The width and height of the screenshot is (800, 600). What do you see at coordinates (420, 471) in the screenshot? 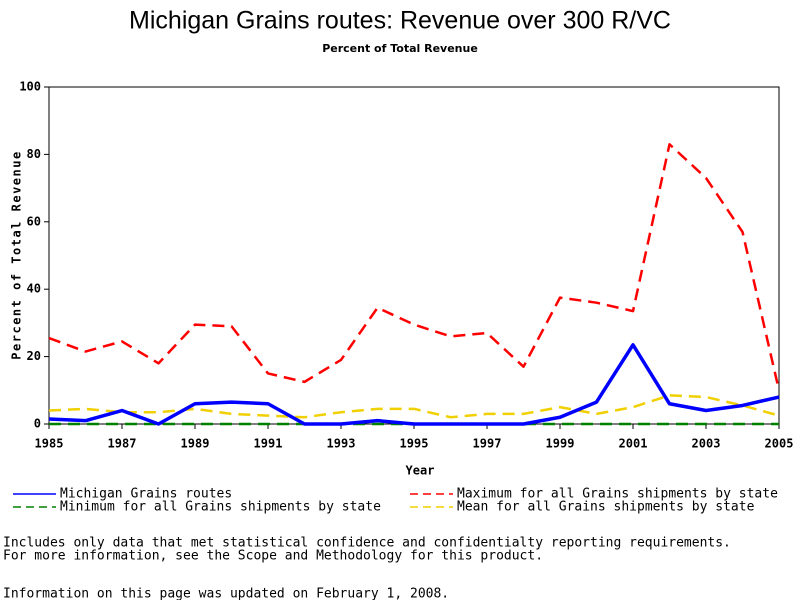
I see `x-axis-label: Year` at bounding box center [420, 471].